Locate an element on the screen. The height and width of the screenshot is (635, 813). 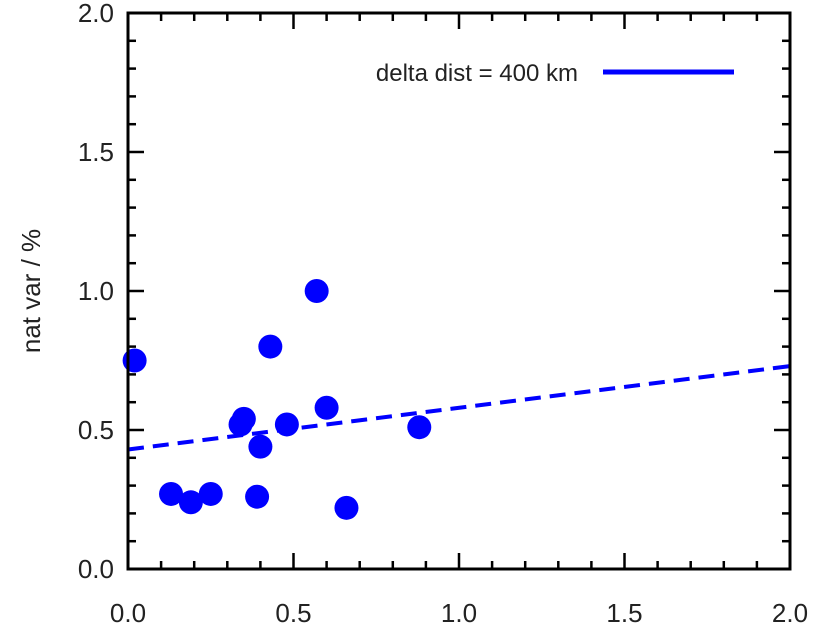
x-tick-label: 2.0 is located at coordinates (790, 613).